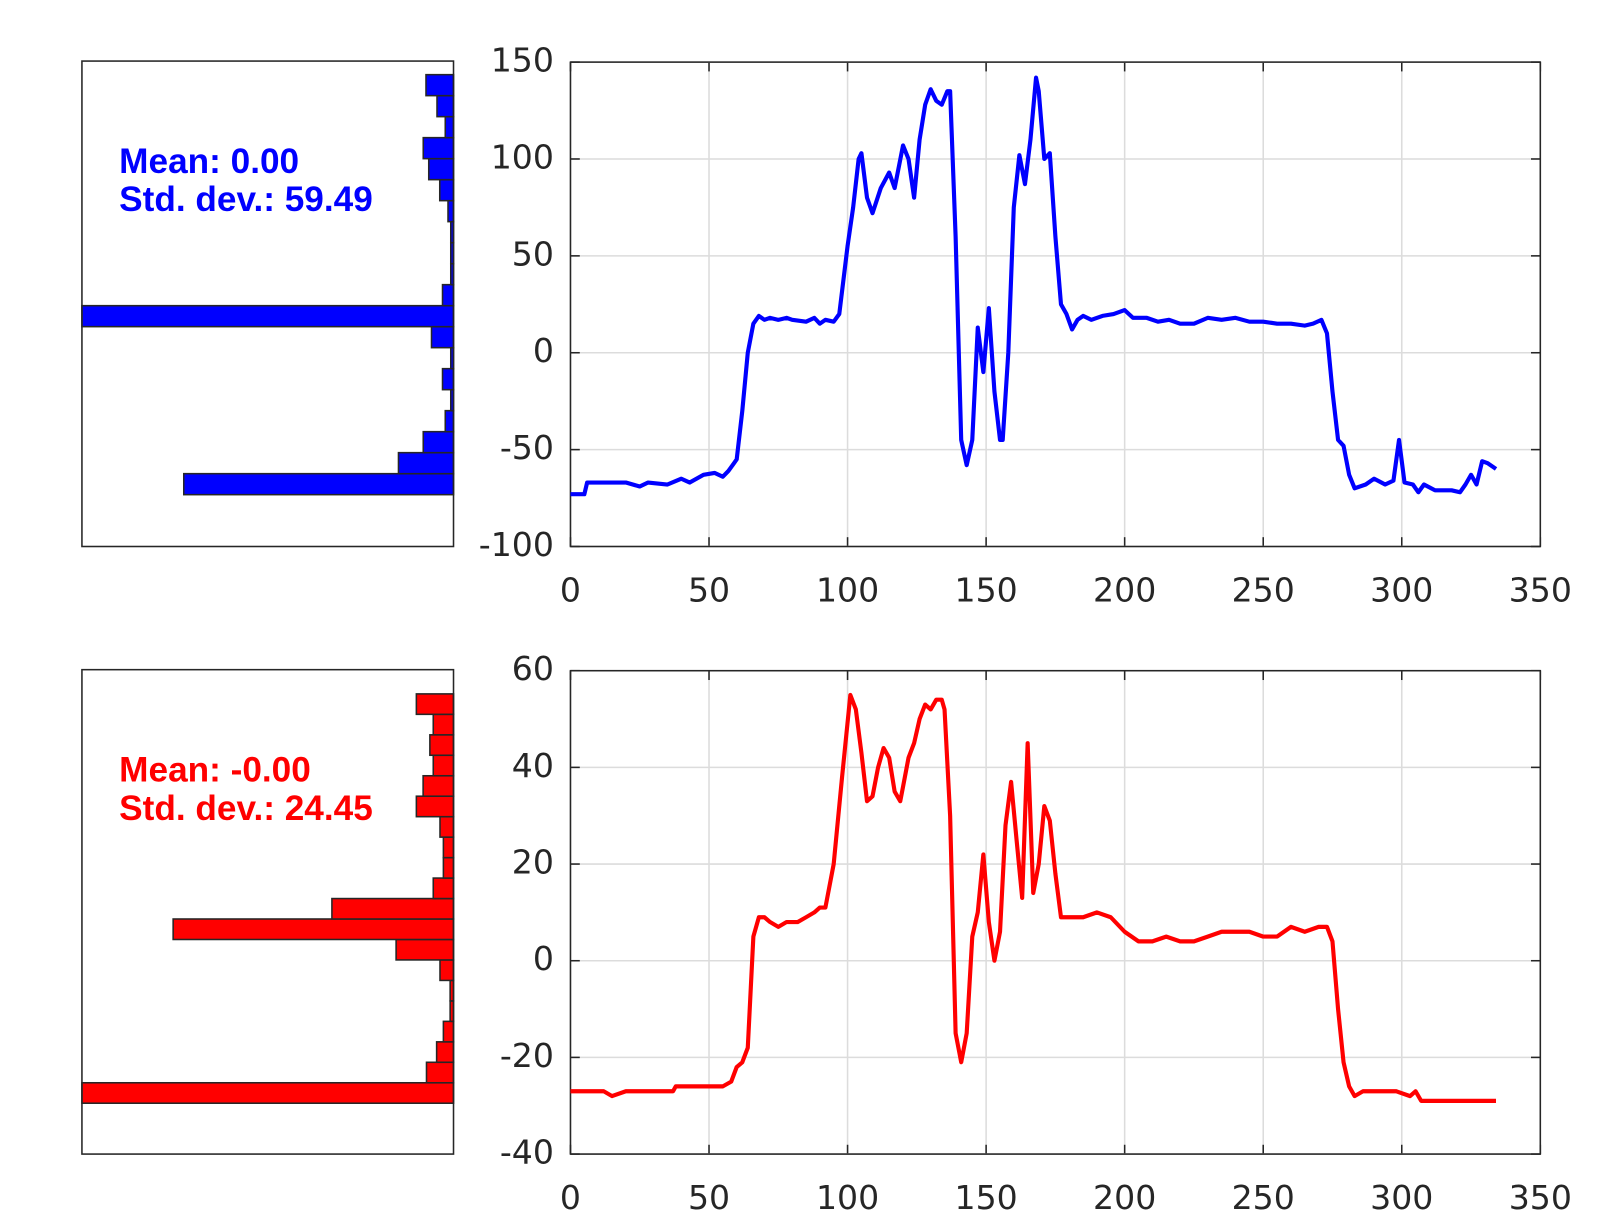 The height and width of the screenshot is (1211, 1615). Describe the element at coordinates (522, 156) in the screenshot. I see `y-tick-label: 100` at that location.